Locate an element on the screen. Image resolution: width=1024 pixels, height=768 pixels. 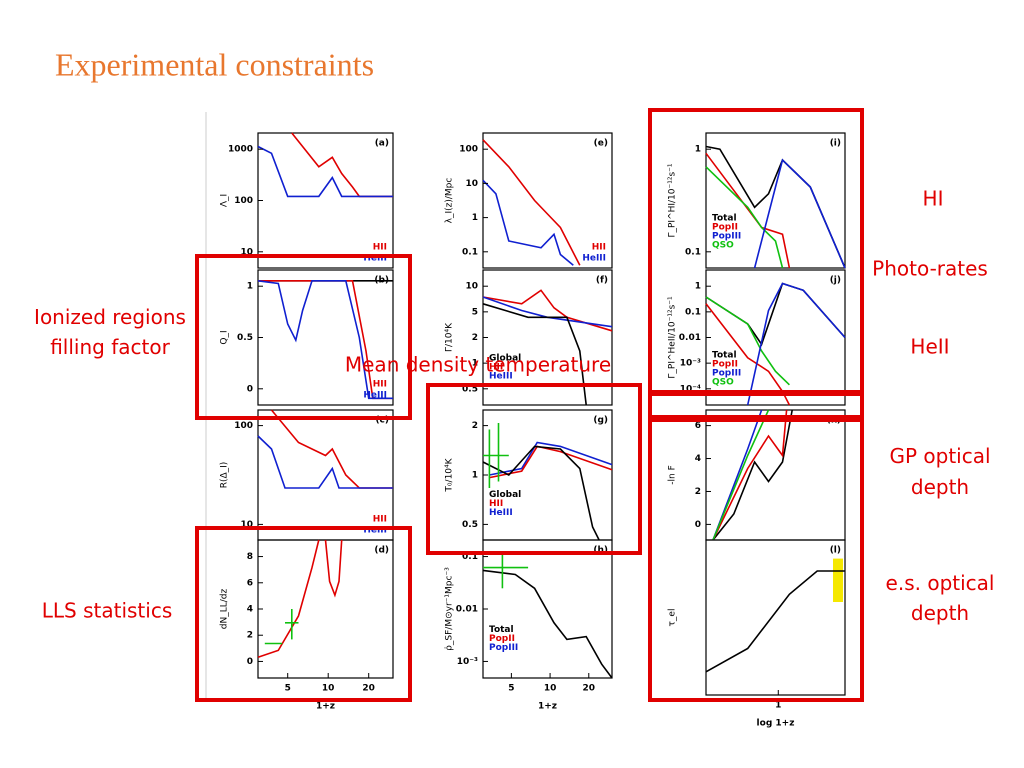
annotation: Photo-rates is located at coordinates (930, 269).